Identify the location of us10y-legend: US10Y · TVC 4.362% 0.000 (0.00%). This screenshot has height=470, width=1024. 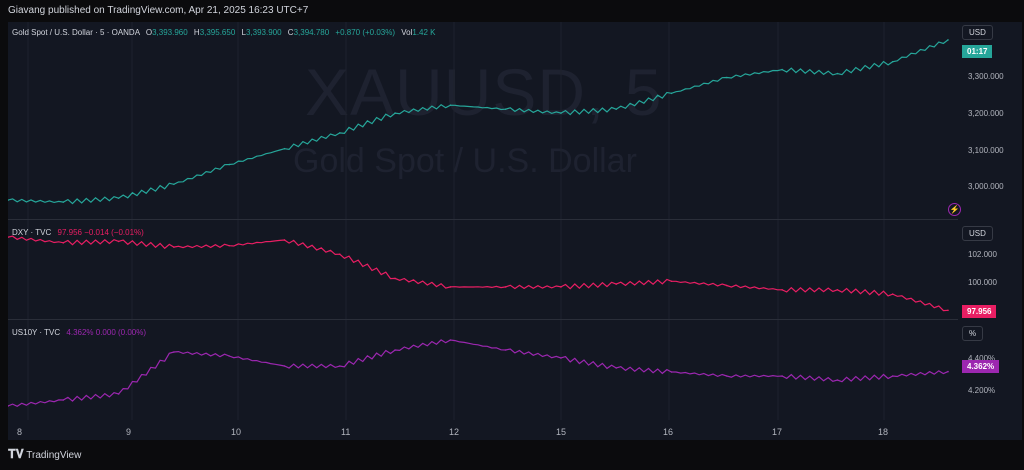
(79, 332).